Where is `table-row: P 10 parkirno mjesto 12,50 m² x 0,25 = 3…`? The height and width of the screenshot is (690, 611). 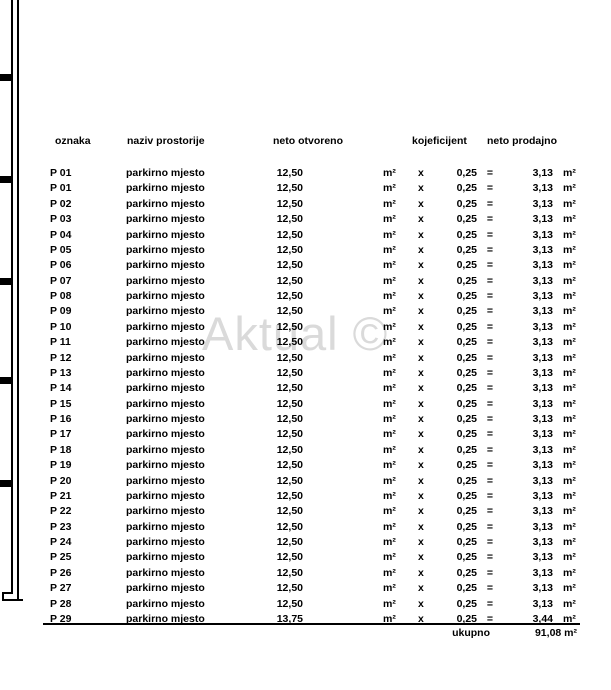
table-row: P 10 parkirno mjesto 12,50 m² x 0,25 = 3… is located at coordinates (321, 327).